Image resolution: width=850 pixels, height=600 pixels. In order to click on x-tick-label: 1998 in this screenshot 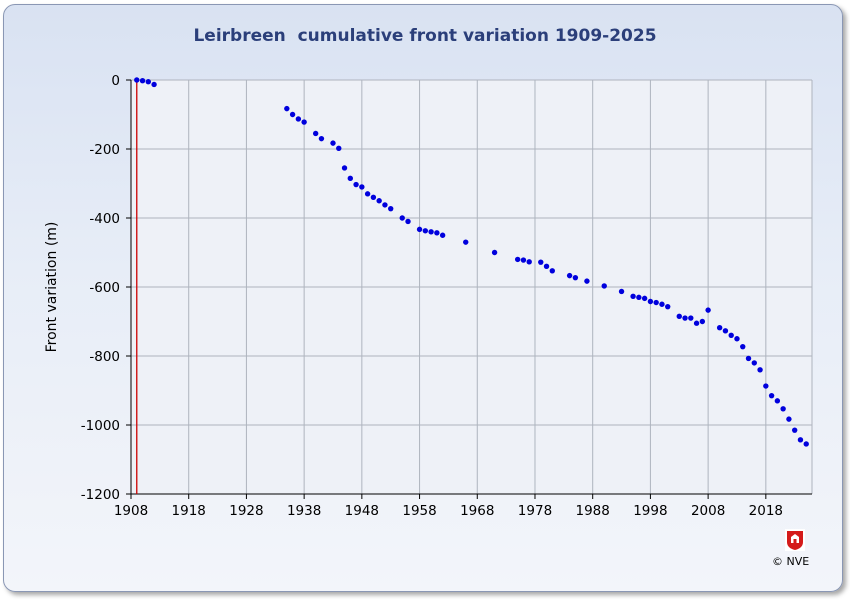, I will do `click(650, 511)`.